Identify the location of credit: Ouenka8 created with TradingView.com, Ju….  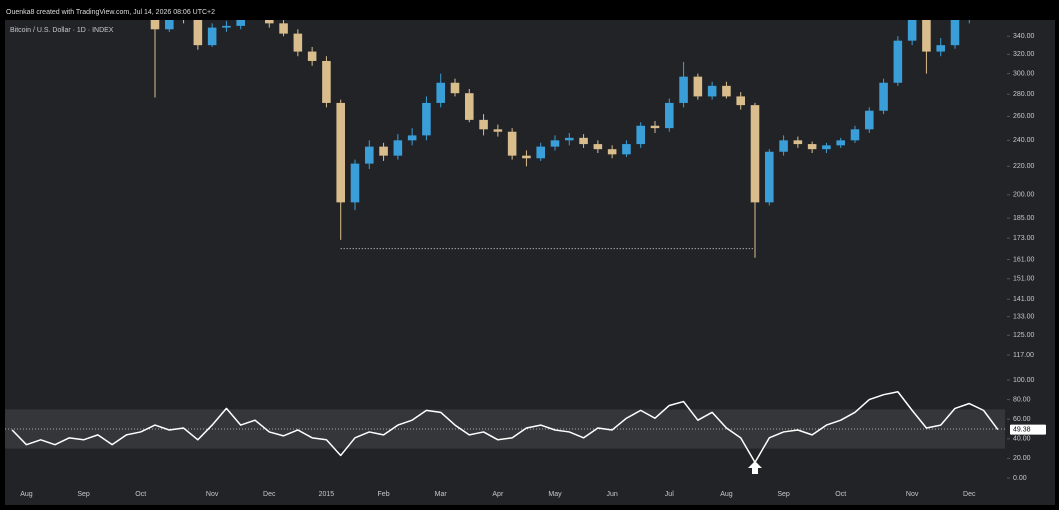
(110, 12).